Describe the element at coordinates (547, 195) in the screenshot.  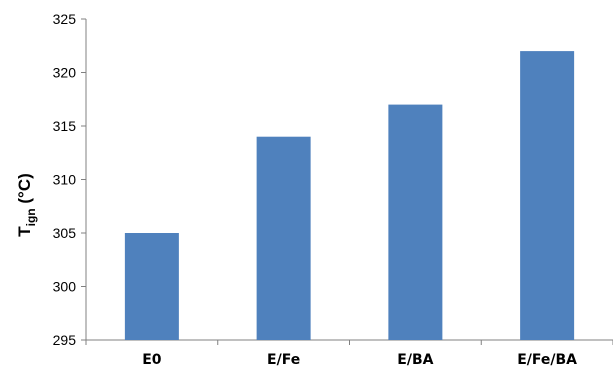
I see `bar-e-fe-ba` at that location.